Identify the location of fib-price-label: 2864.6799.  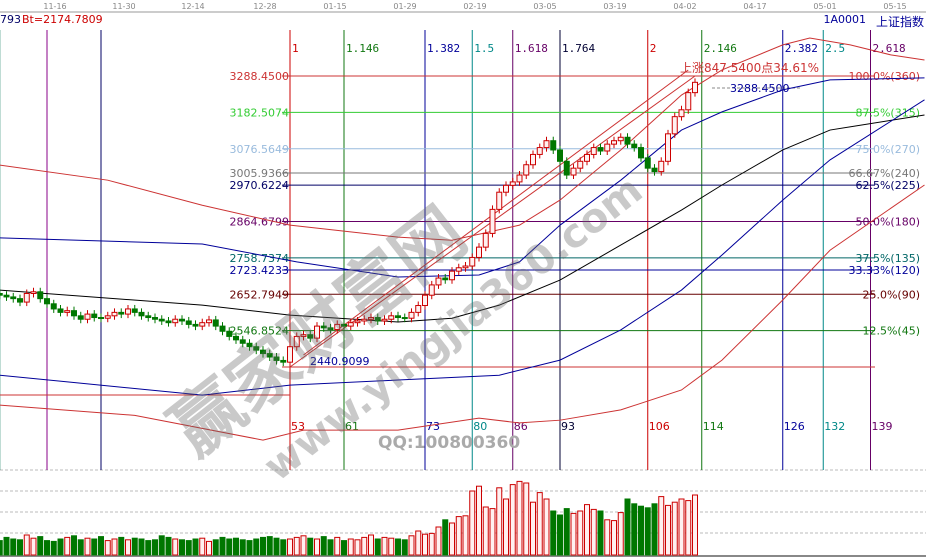
(260, 222).